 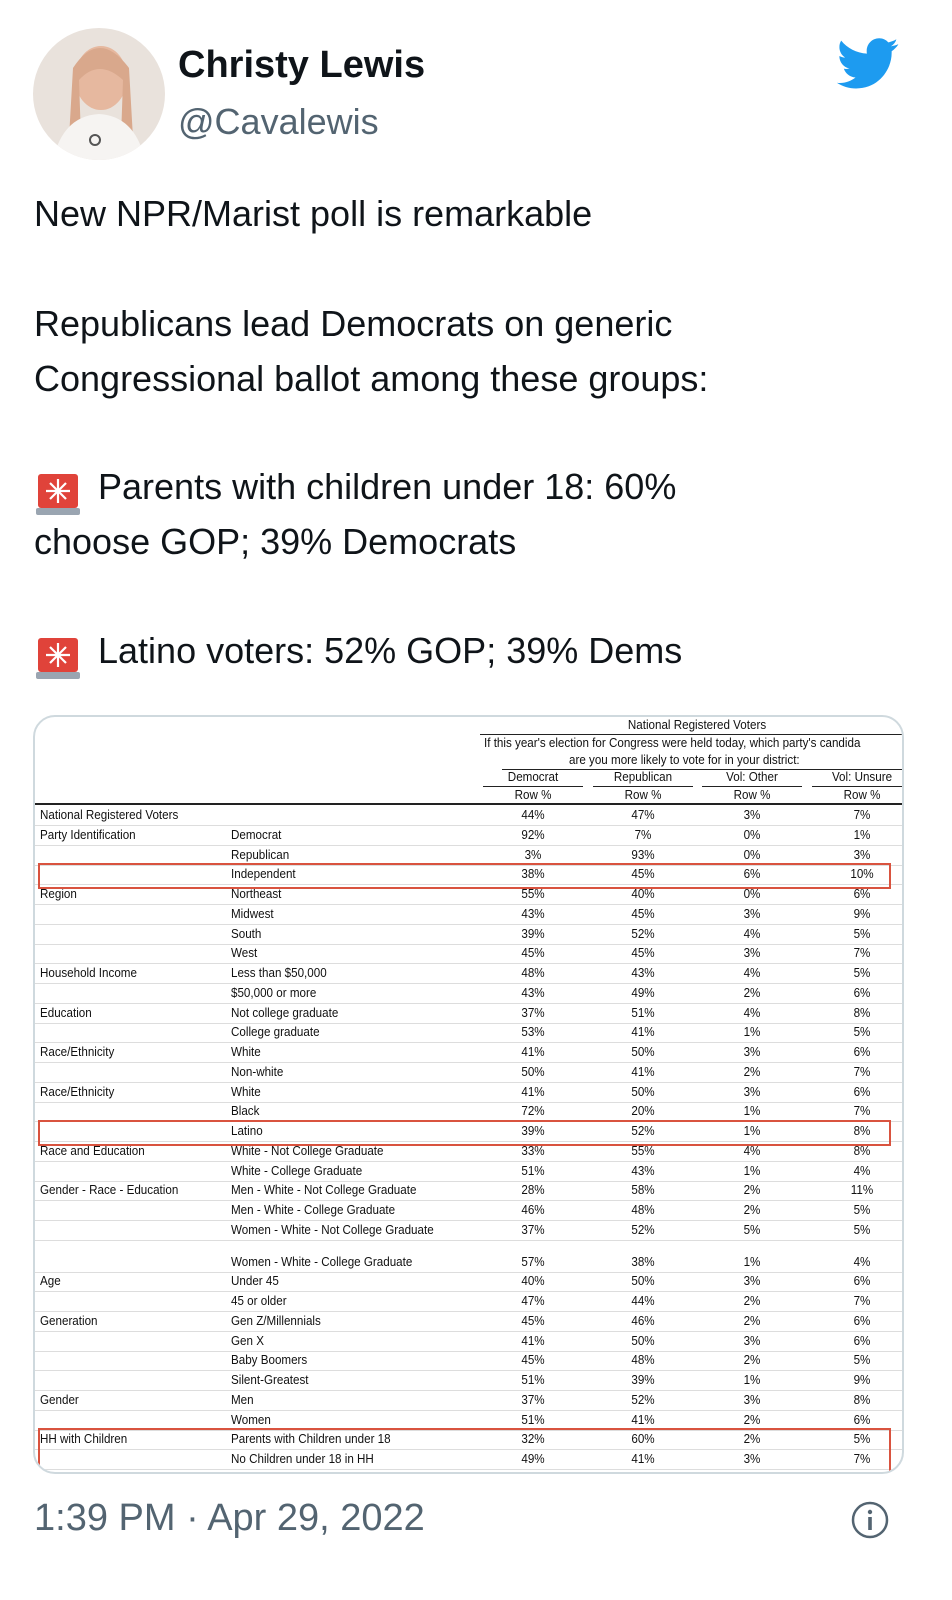 I want to click on cell: 0%, so click(x=752, y=894).